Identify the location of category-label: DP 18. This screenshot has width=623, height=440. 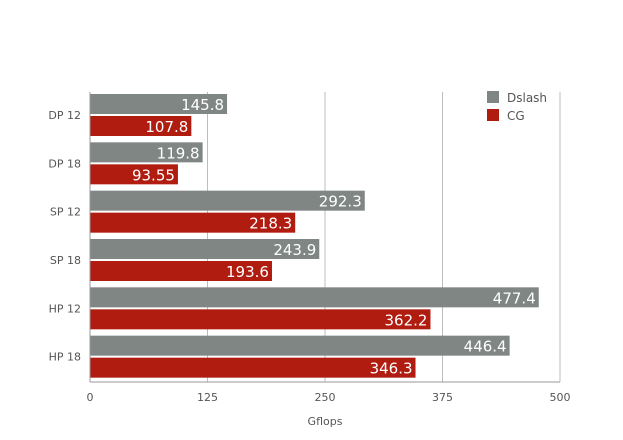
(64, 163).